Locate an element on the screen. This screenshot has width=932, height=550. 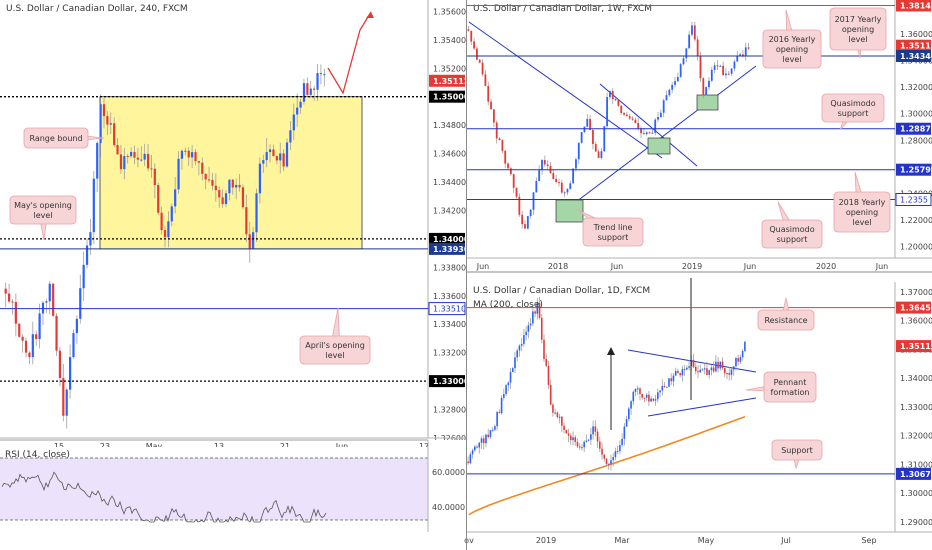
callout-text: 2018 Yearly is located at coordinates (862, 202).